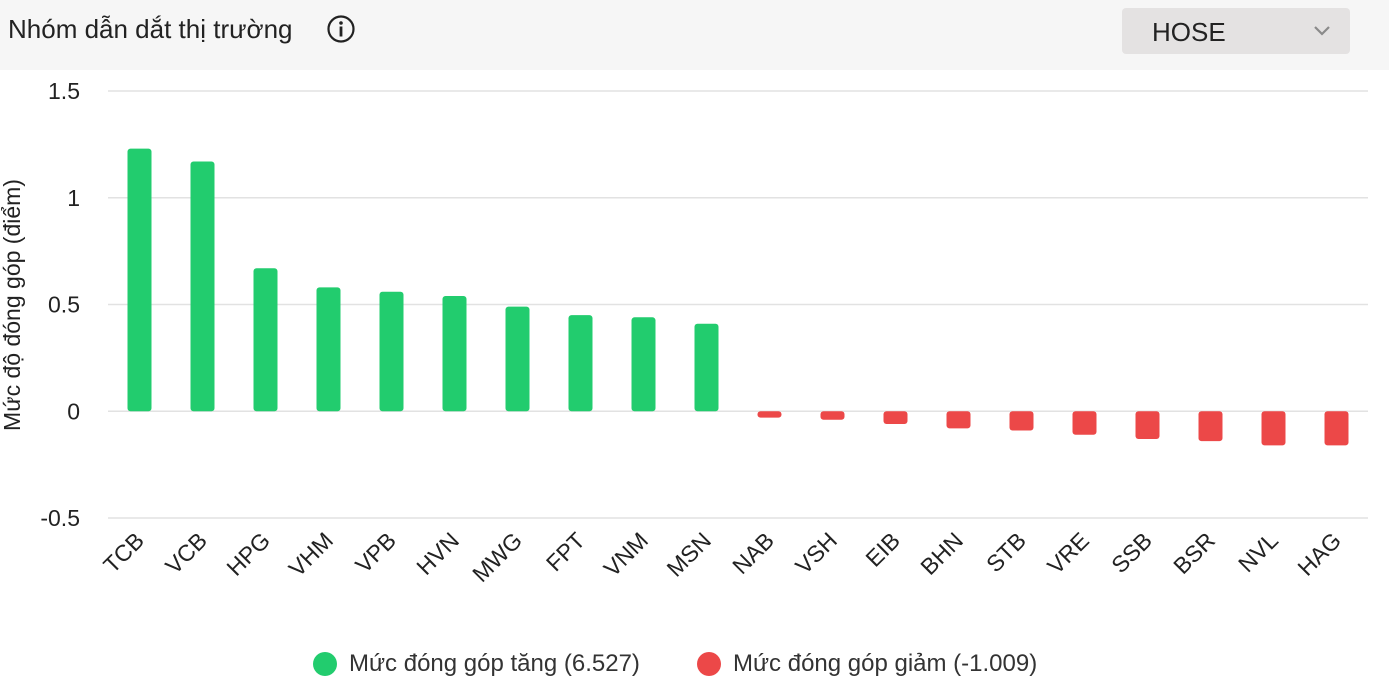 The width and height of the screenshot is (1389, 700). I want to click on bar-eib, so click(895, 418).